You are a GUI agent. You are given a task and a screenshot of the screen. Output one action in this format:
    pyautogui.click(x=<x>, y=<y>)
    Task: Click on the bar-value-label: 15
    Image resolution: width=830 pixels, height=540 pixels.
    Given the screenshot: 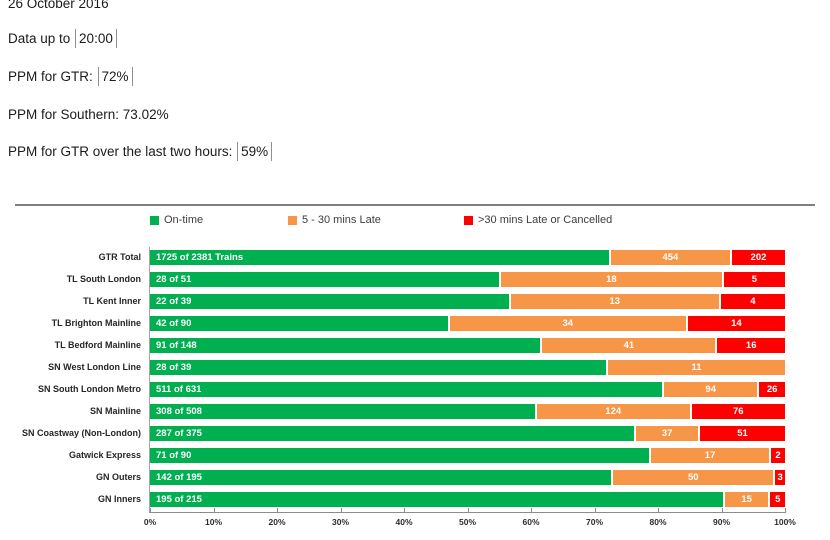 What is the action you would take?
    pyautogui.click(x=746, y=499)
    